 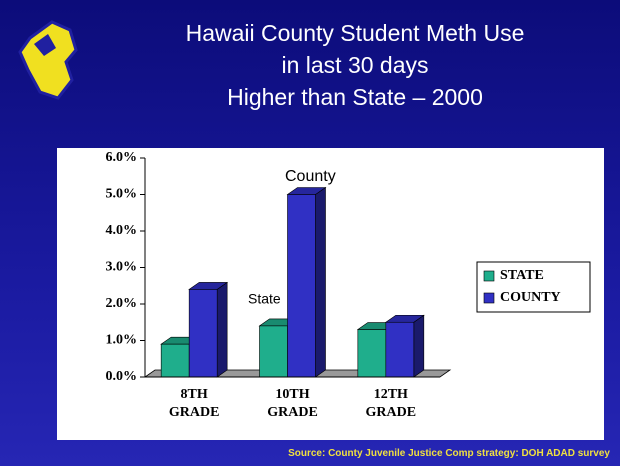 I want to click on x-tick-label: 10TH GRADE, so click(x=292, y=403).